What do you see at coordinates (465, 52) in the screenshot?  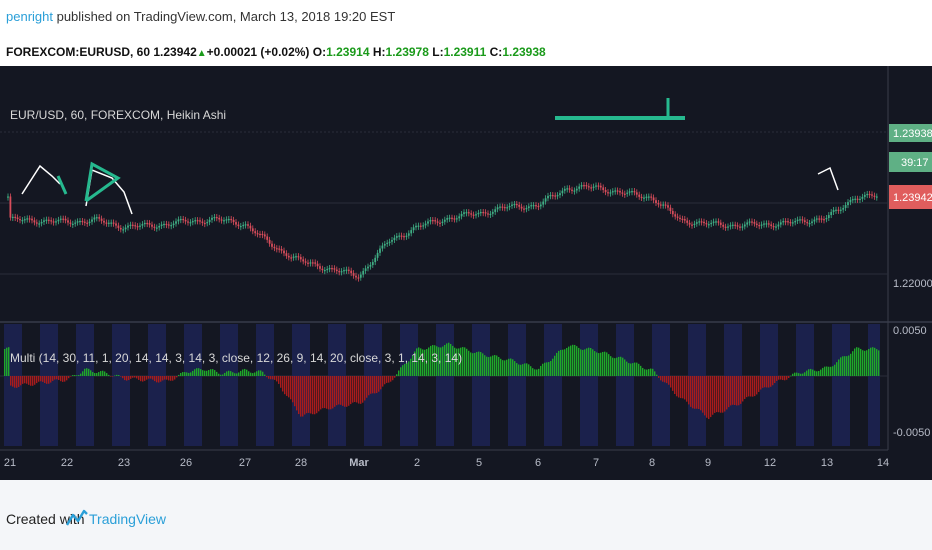 I see `low-value: 1.23911` at bounding box center [465, 52].